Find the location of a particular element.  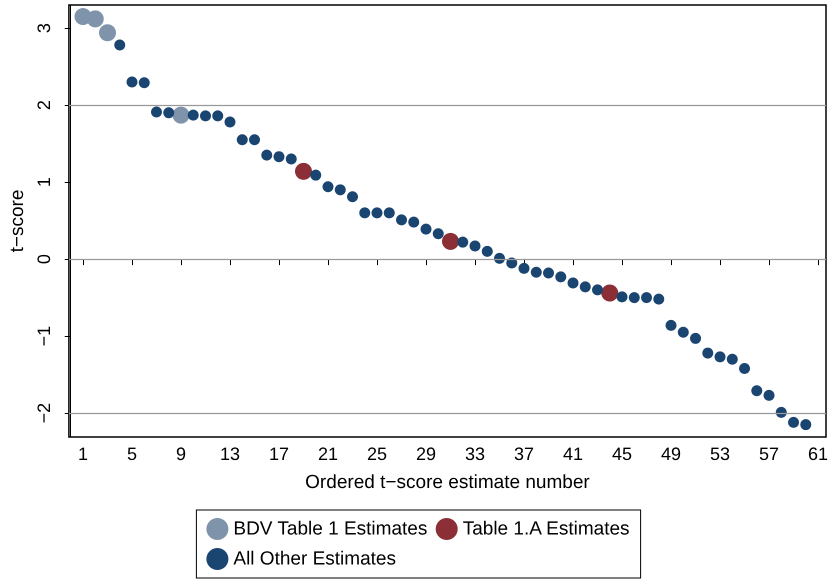

legend-label: Table 1.A Estimates is located at coordinates (546, 529).